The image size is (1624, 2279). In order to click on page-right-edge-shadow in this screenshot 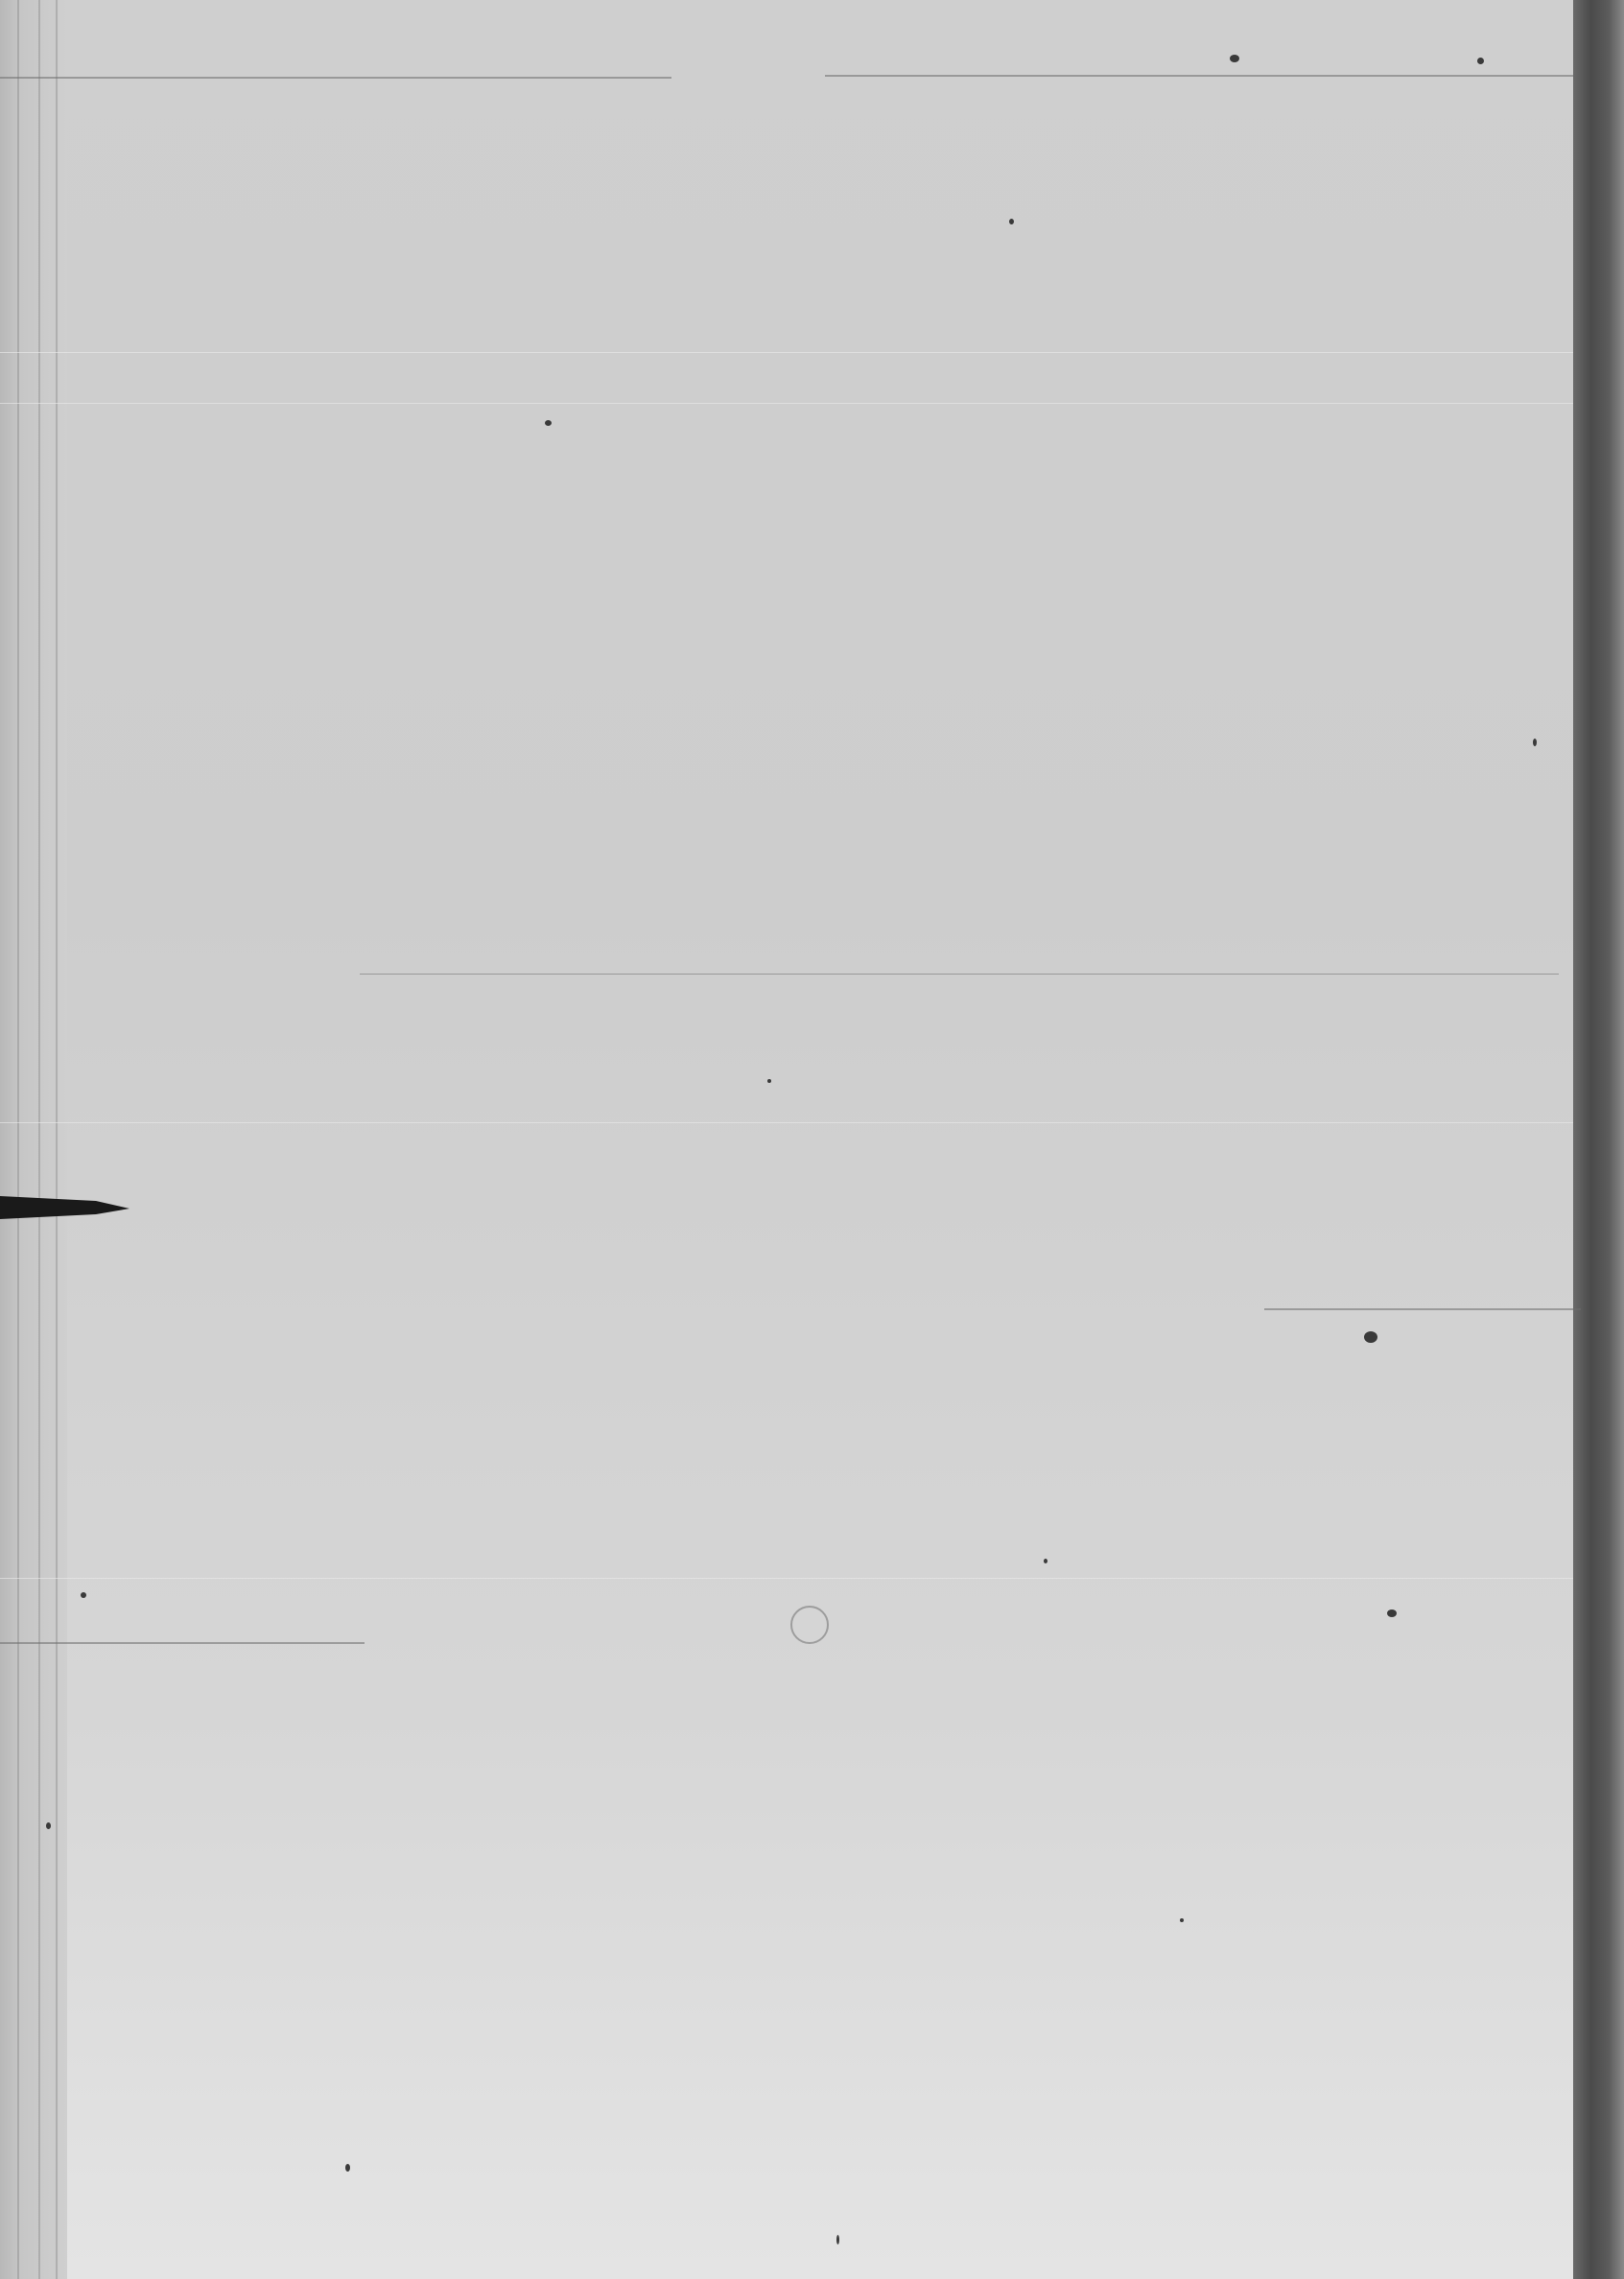, I will do `click(1598, 1139)`.